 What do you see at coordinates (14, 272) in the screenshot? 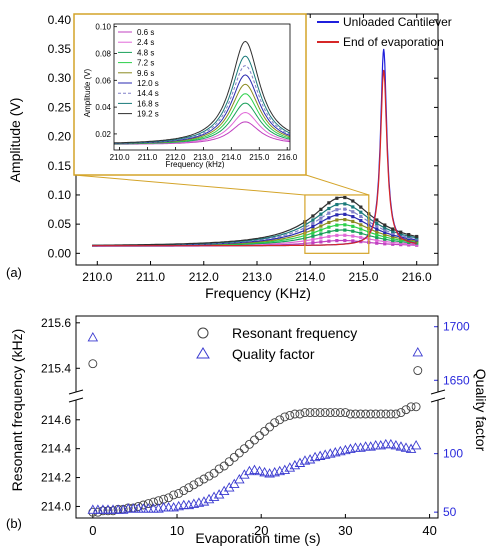
I see `panel-a-label: (a)` at bounding box center [14, 272].